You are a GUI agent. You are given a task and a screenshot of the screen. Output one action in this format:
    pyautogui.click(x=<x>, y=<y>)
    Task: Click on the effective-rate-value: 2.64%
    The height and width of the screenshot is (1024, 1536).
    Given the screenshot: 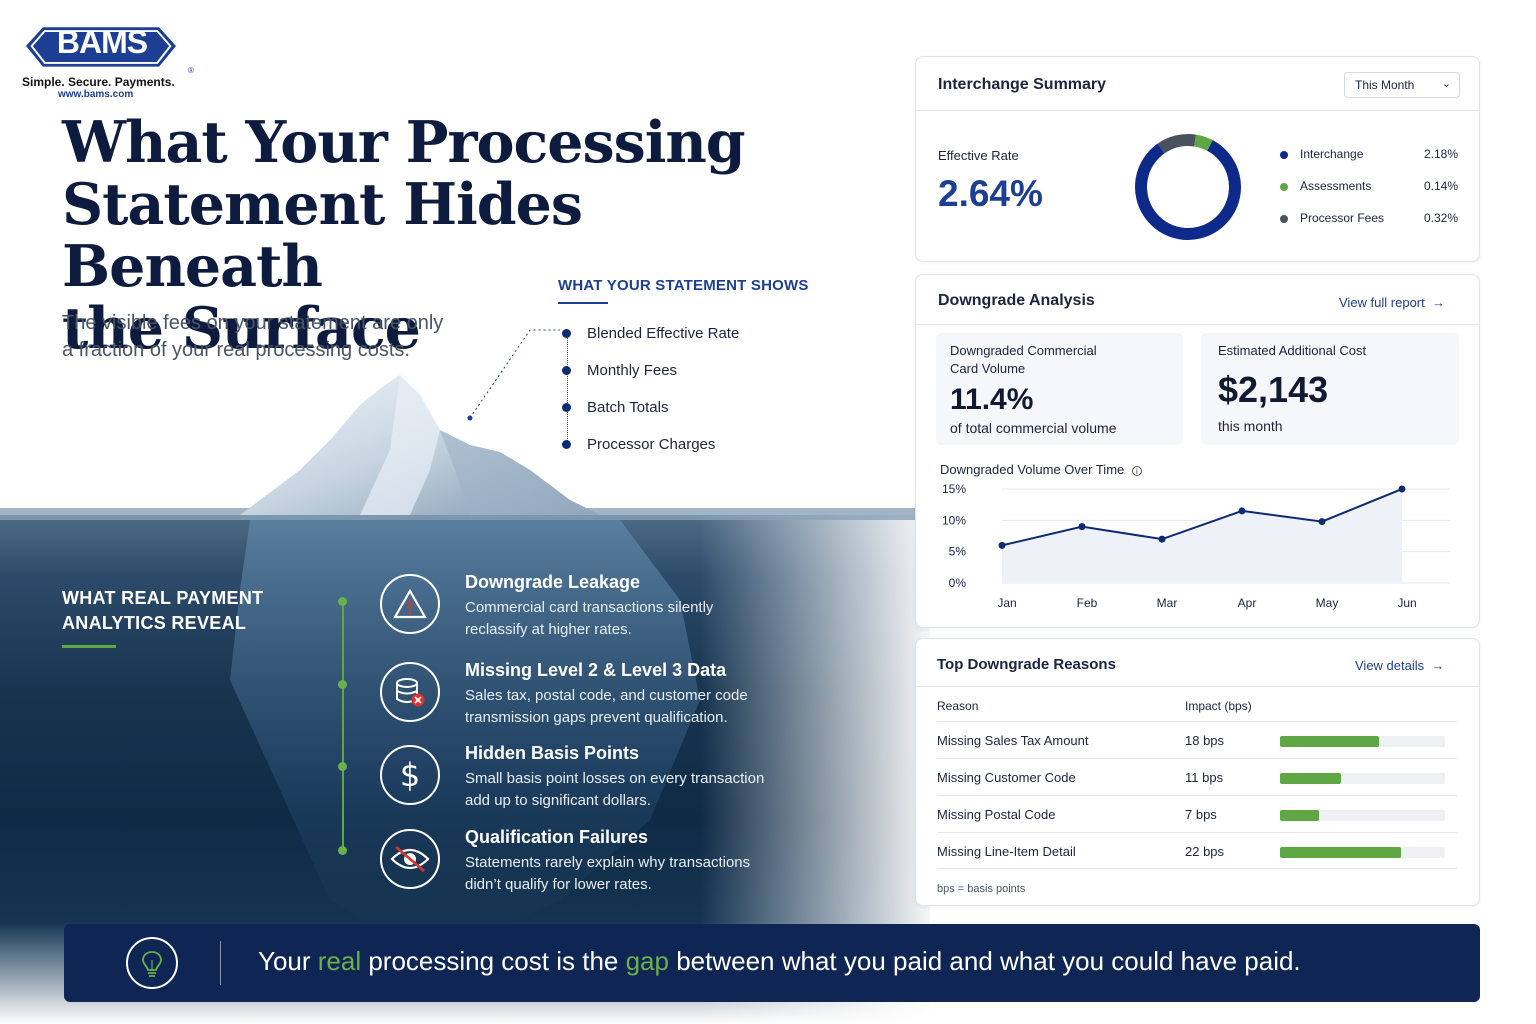 What is the action you would take?
    pyautogui.click(x=990, y=193)
    